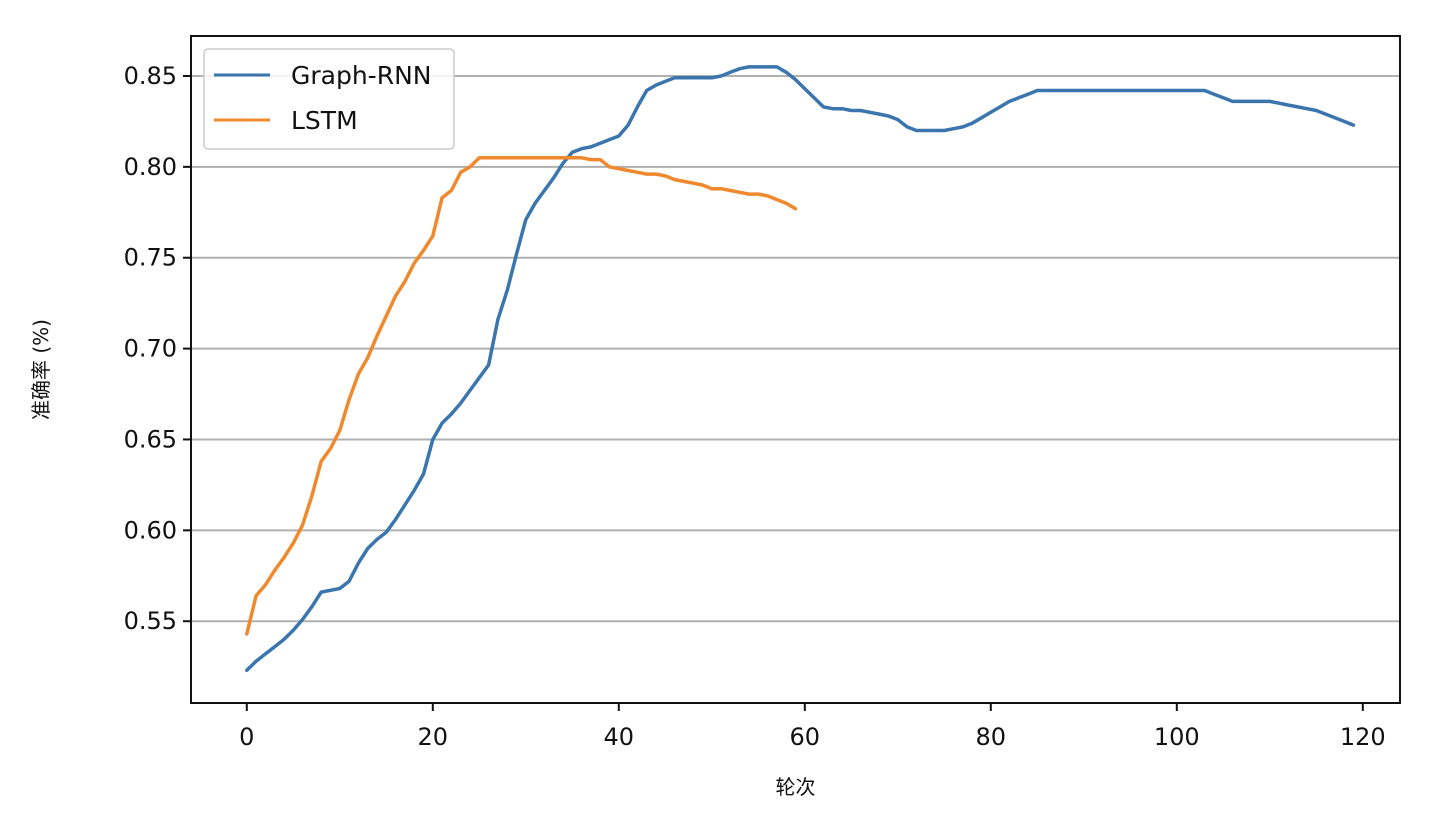 This screenshot has width=1454, height=834. Describe the element at coordinates (361, 75) in the screenshot. I see `legend-label-graph-rnn: Graph-RNN` at that location.